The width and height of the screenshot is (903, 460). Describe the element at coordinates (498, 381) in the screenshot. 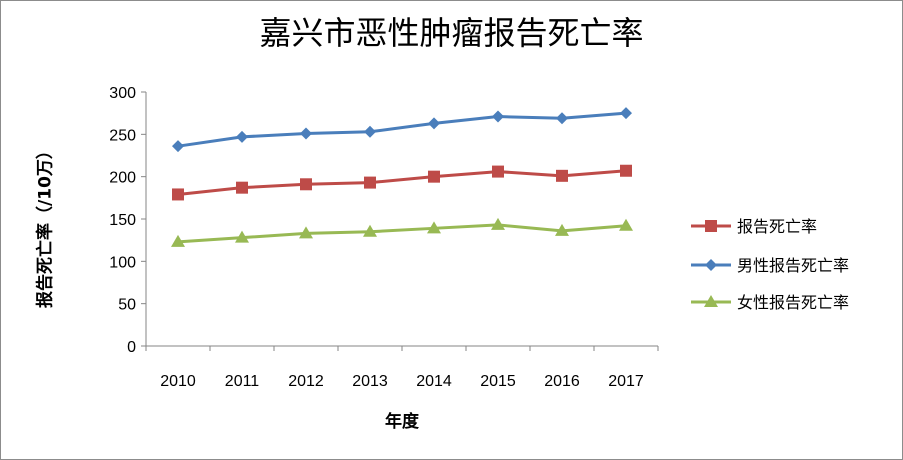

I see `x-tick-label: 2015` at that location.